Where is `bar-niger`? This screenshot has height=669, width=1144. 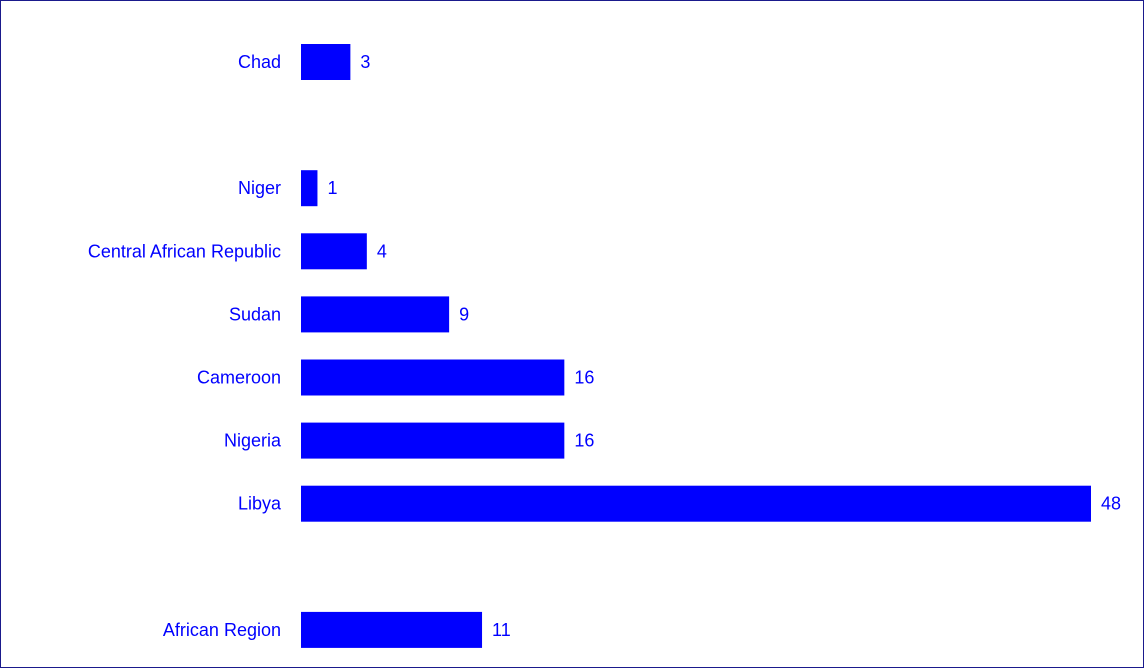 bar-niger is located at coordinates (309, 188).